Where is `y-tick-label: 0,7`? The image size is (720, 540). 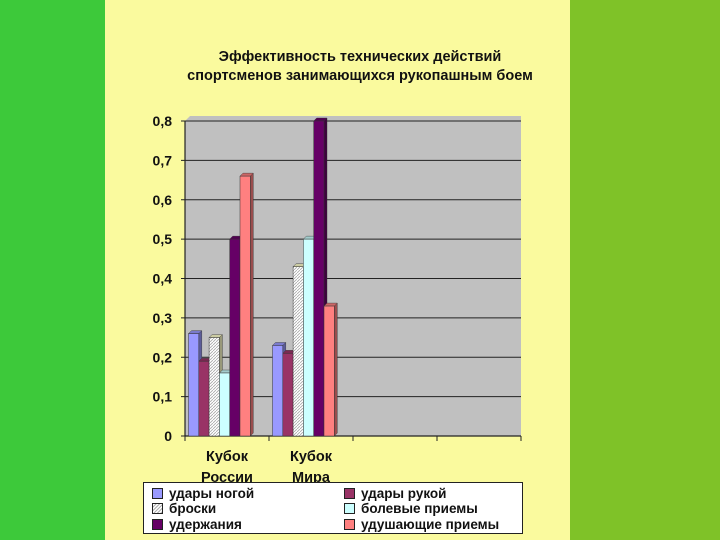
y-tick-label: 0,7 is located at coordinates (163, 160).